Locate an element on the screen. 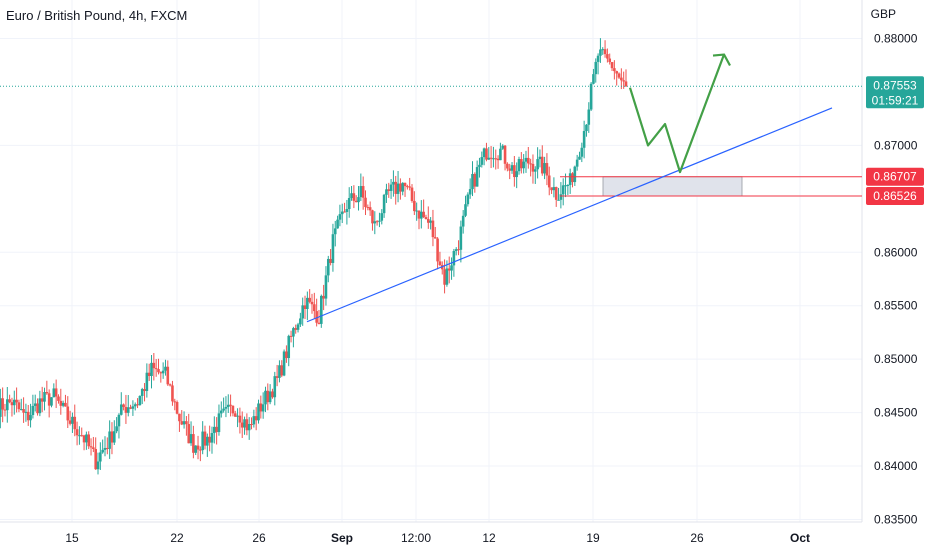  current-price-badge is located at coordinates (895, 92).